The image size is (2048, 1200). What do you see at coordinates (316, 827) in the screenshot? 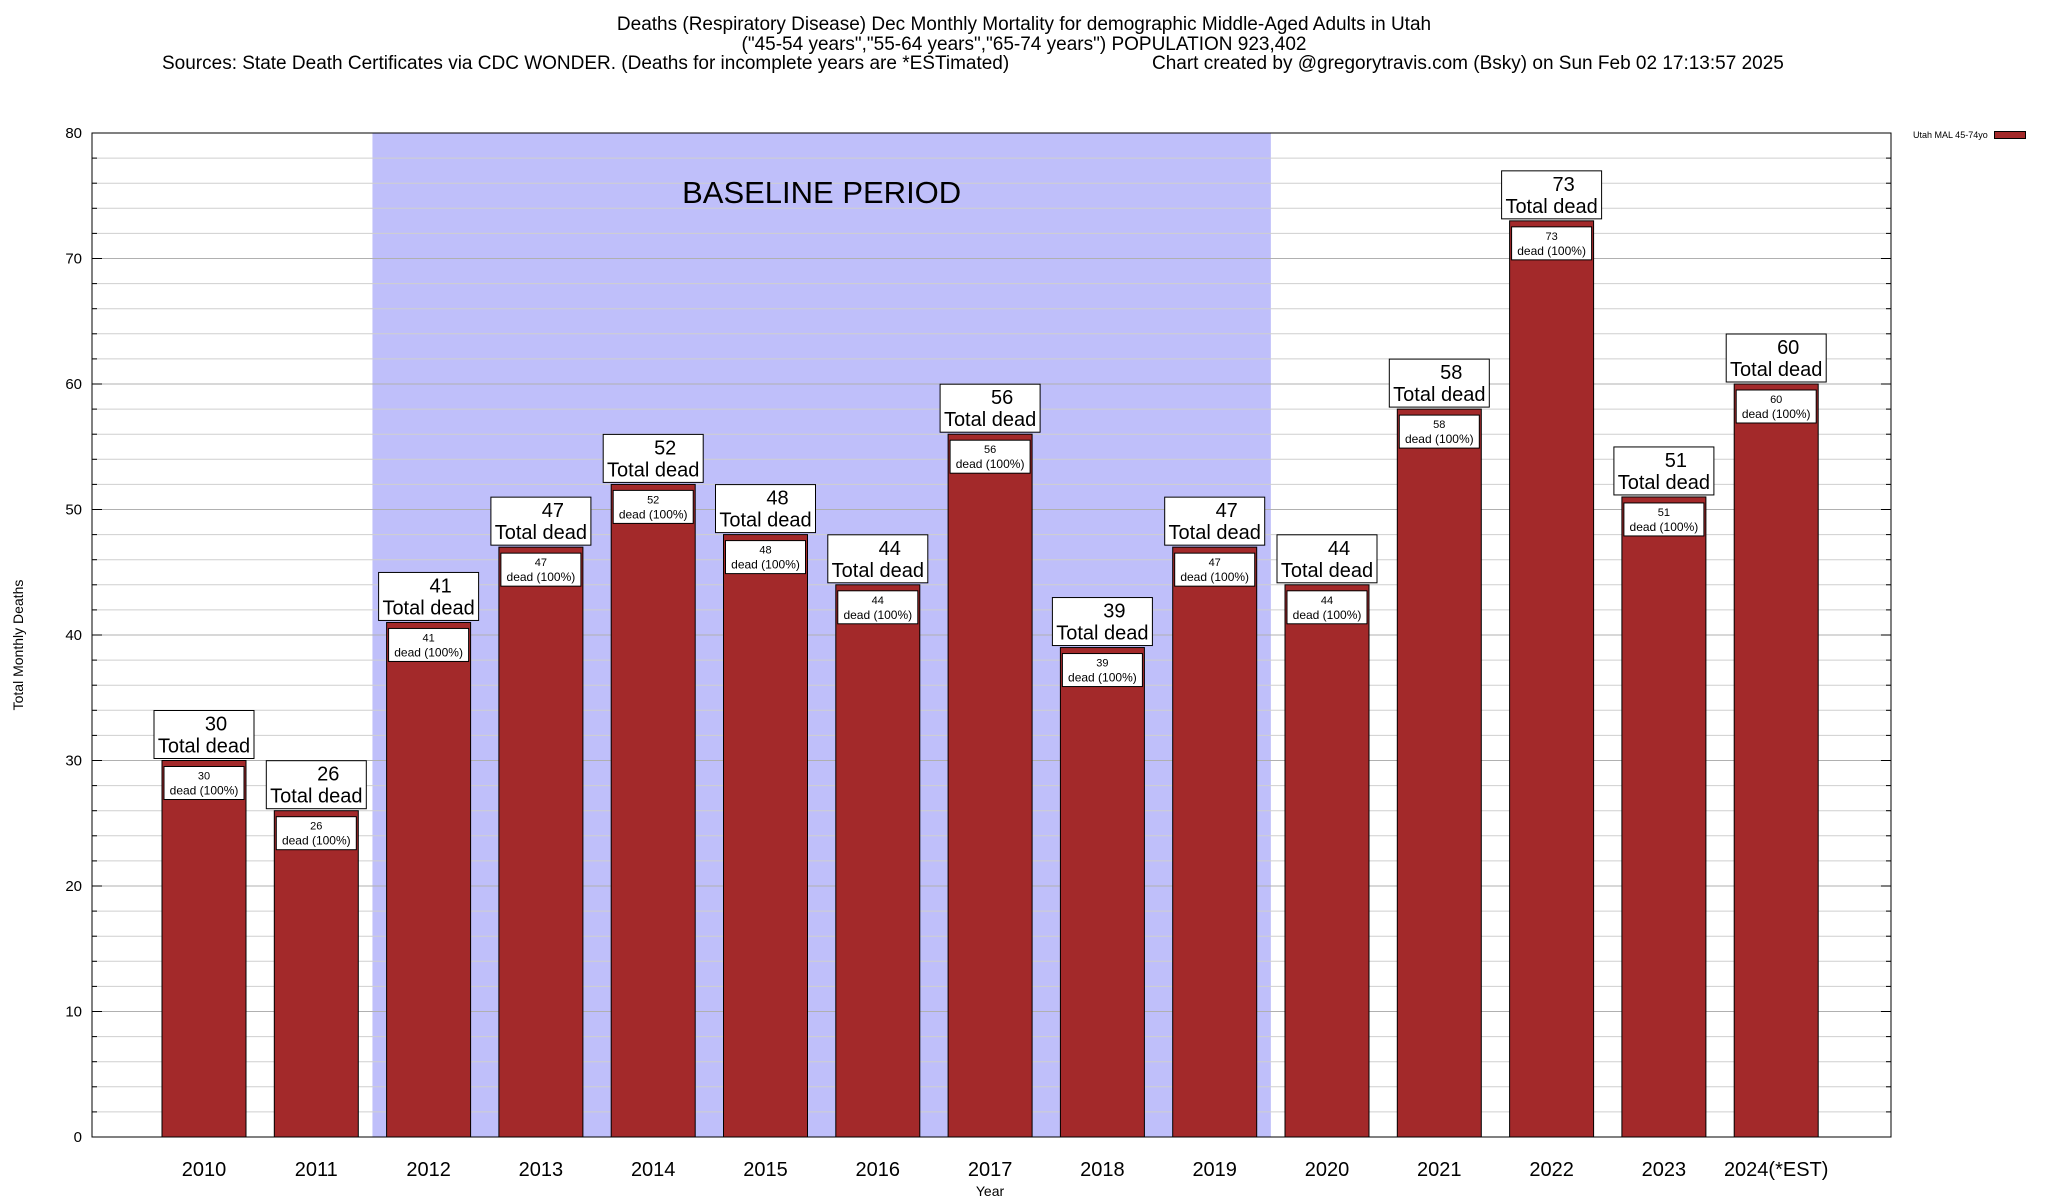
I see `inner-label-value: 26` at bounding box center [316, 827].